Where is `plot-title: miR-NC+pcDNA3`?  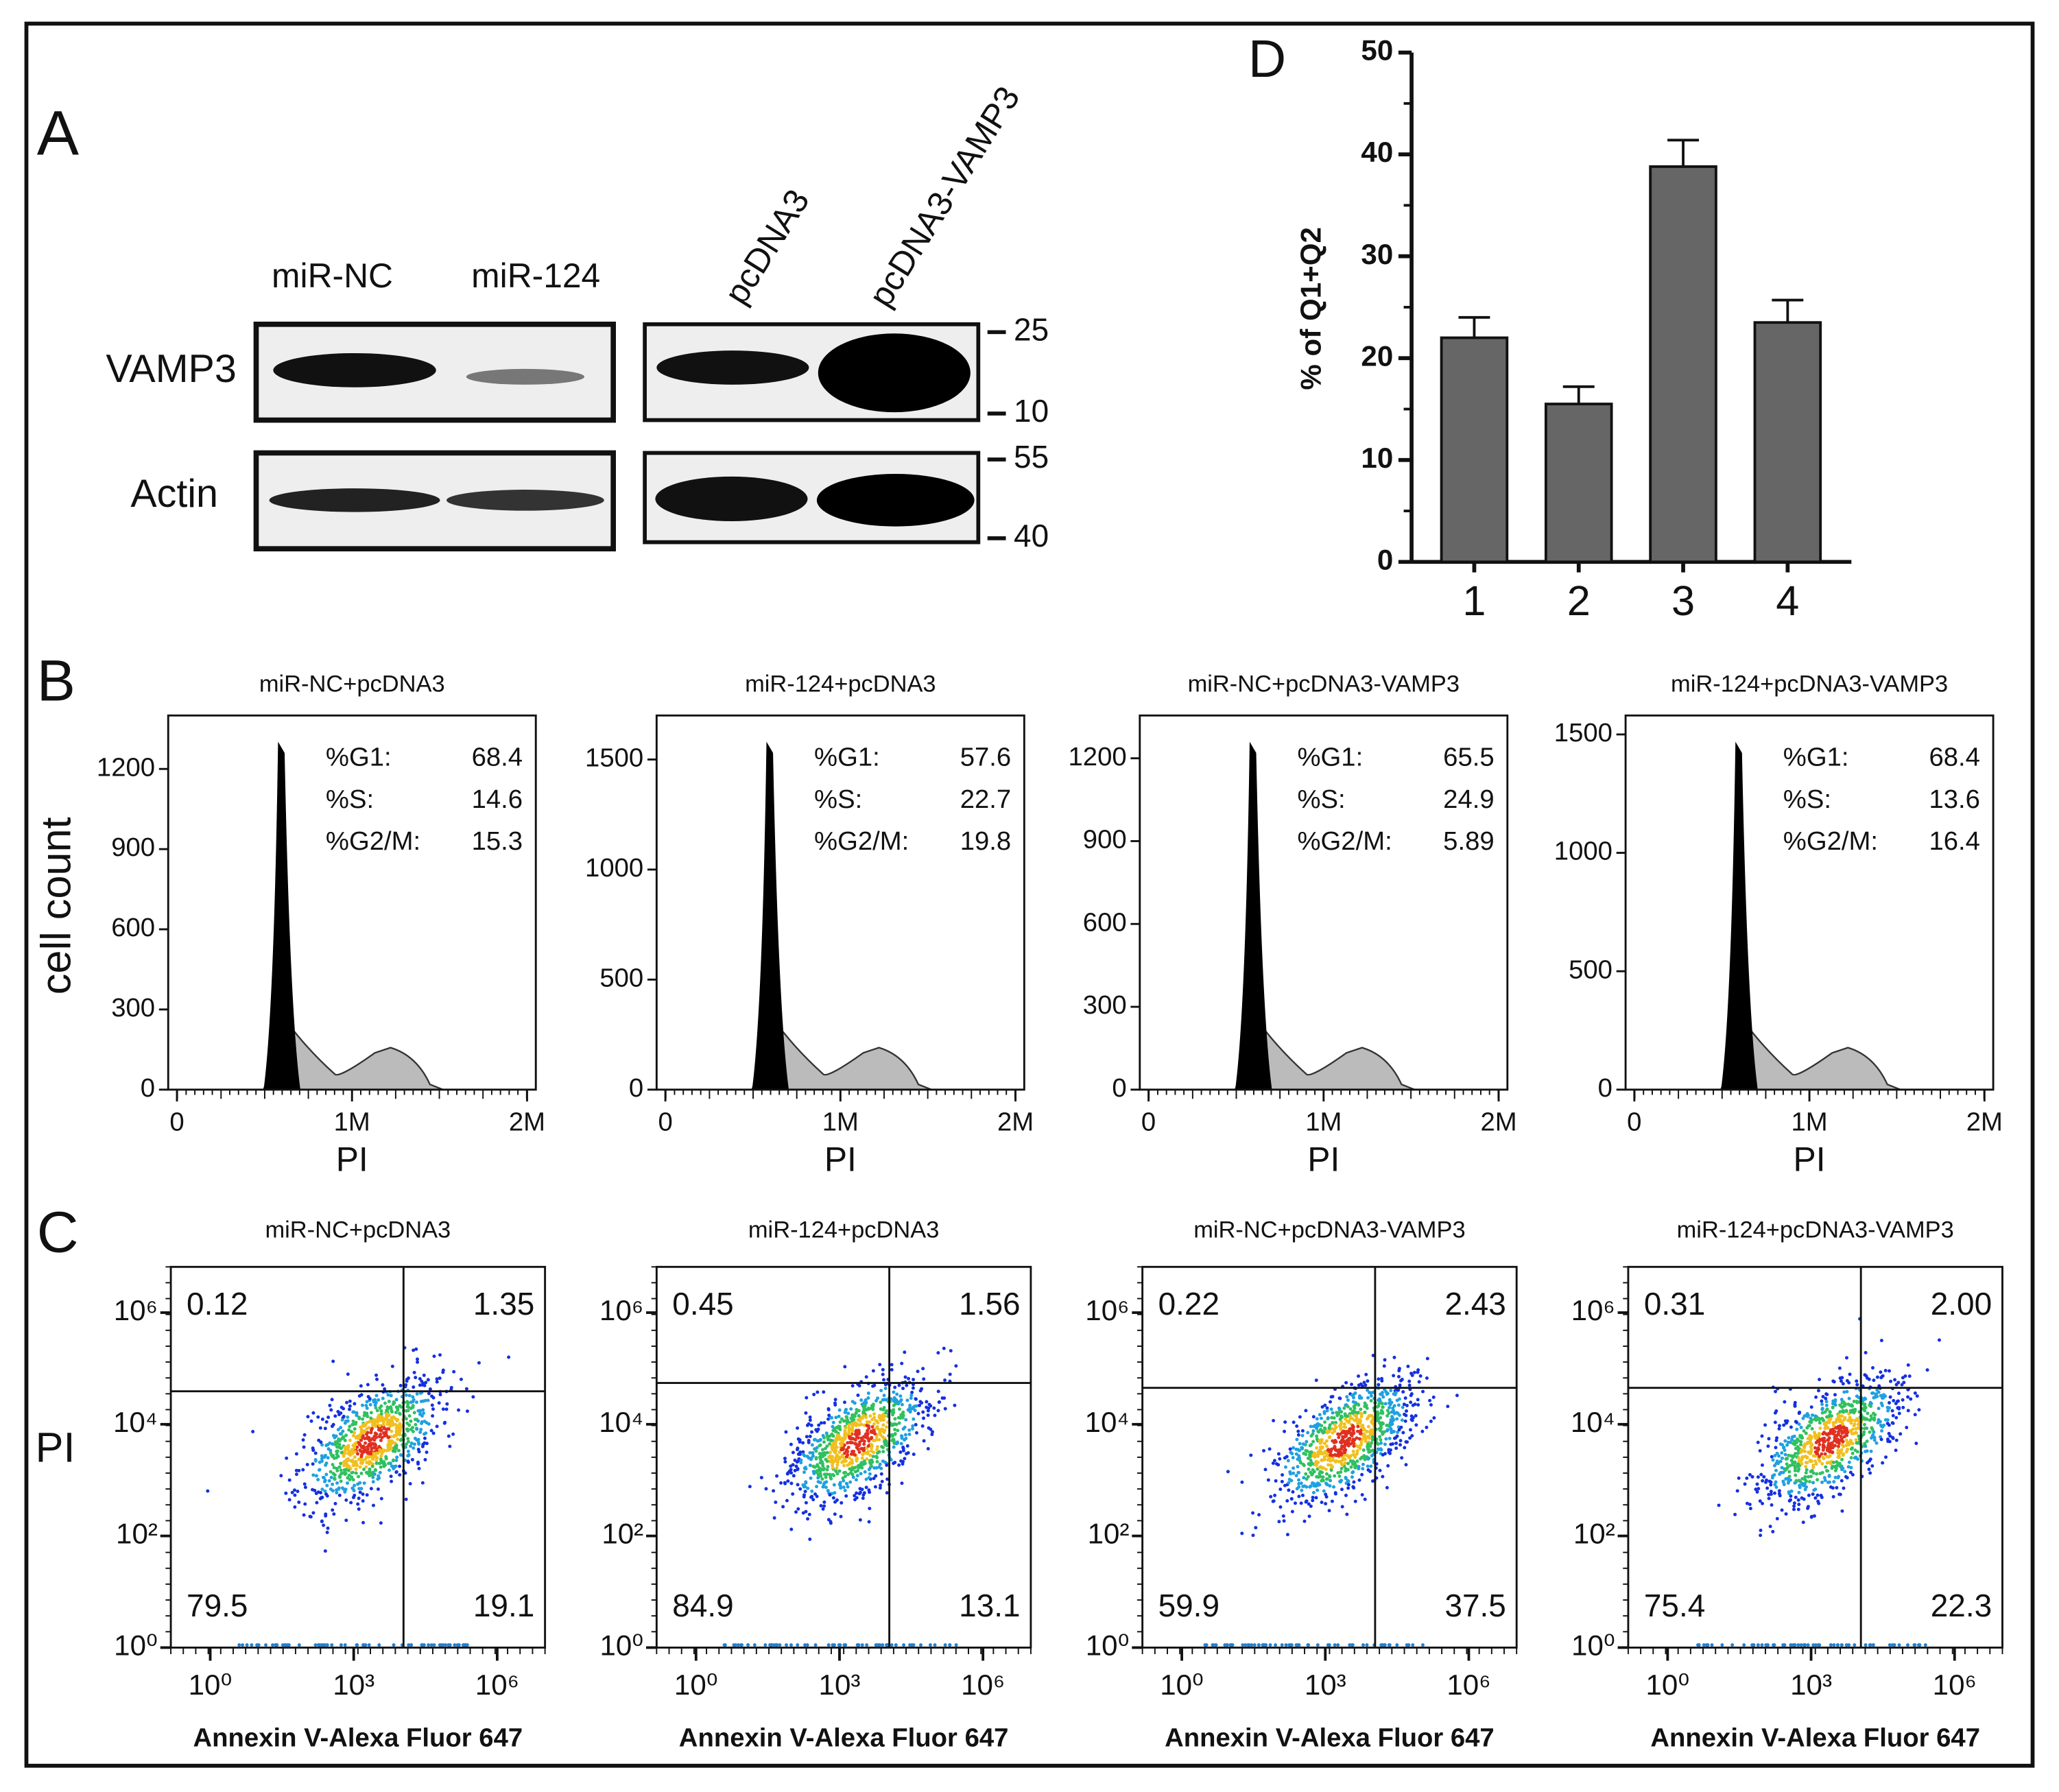
plot-title: miR-NC+pcDNA3 is located at coordinates (352, 684).